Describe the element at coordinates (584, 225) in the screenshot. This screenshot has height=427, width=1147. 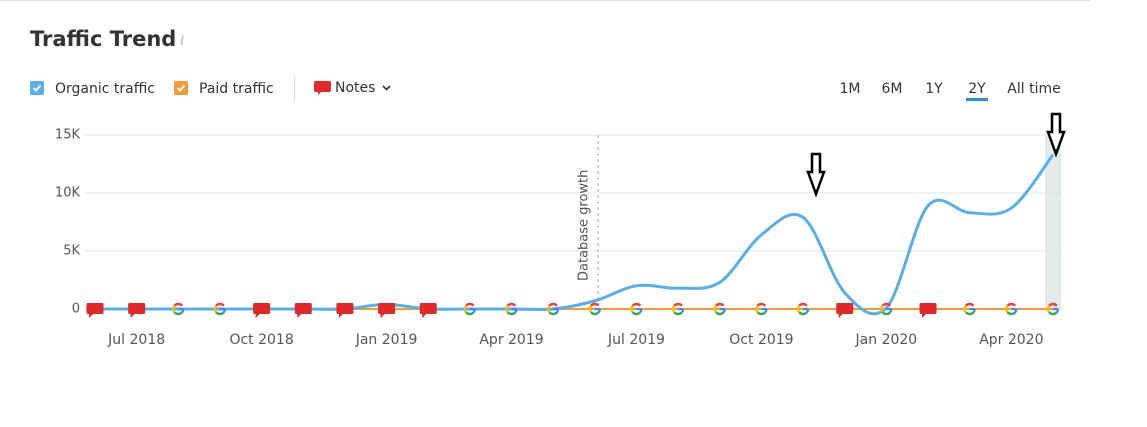
I see `annotation-label: Database growth` at that location.